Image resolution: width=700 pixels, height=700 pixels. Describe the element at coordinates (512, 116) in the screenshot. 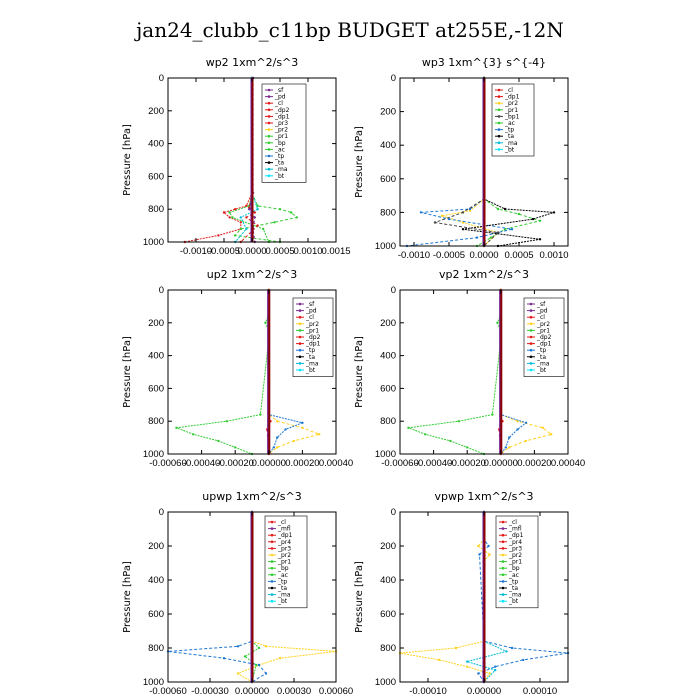

I see `legend-entry: _bp1` at that location.